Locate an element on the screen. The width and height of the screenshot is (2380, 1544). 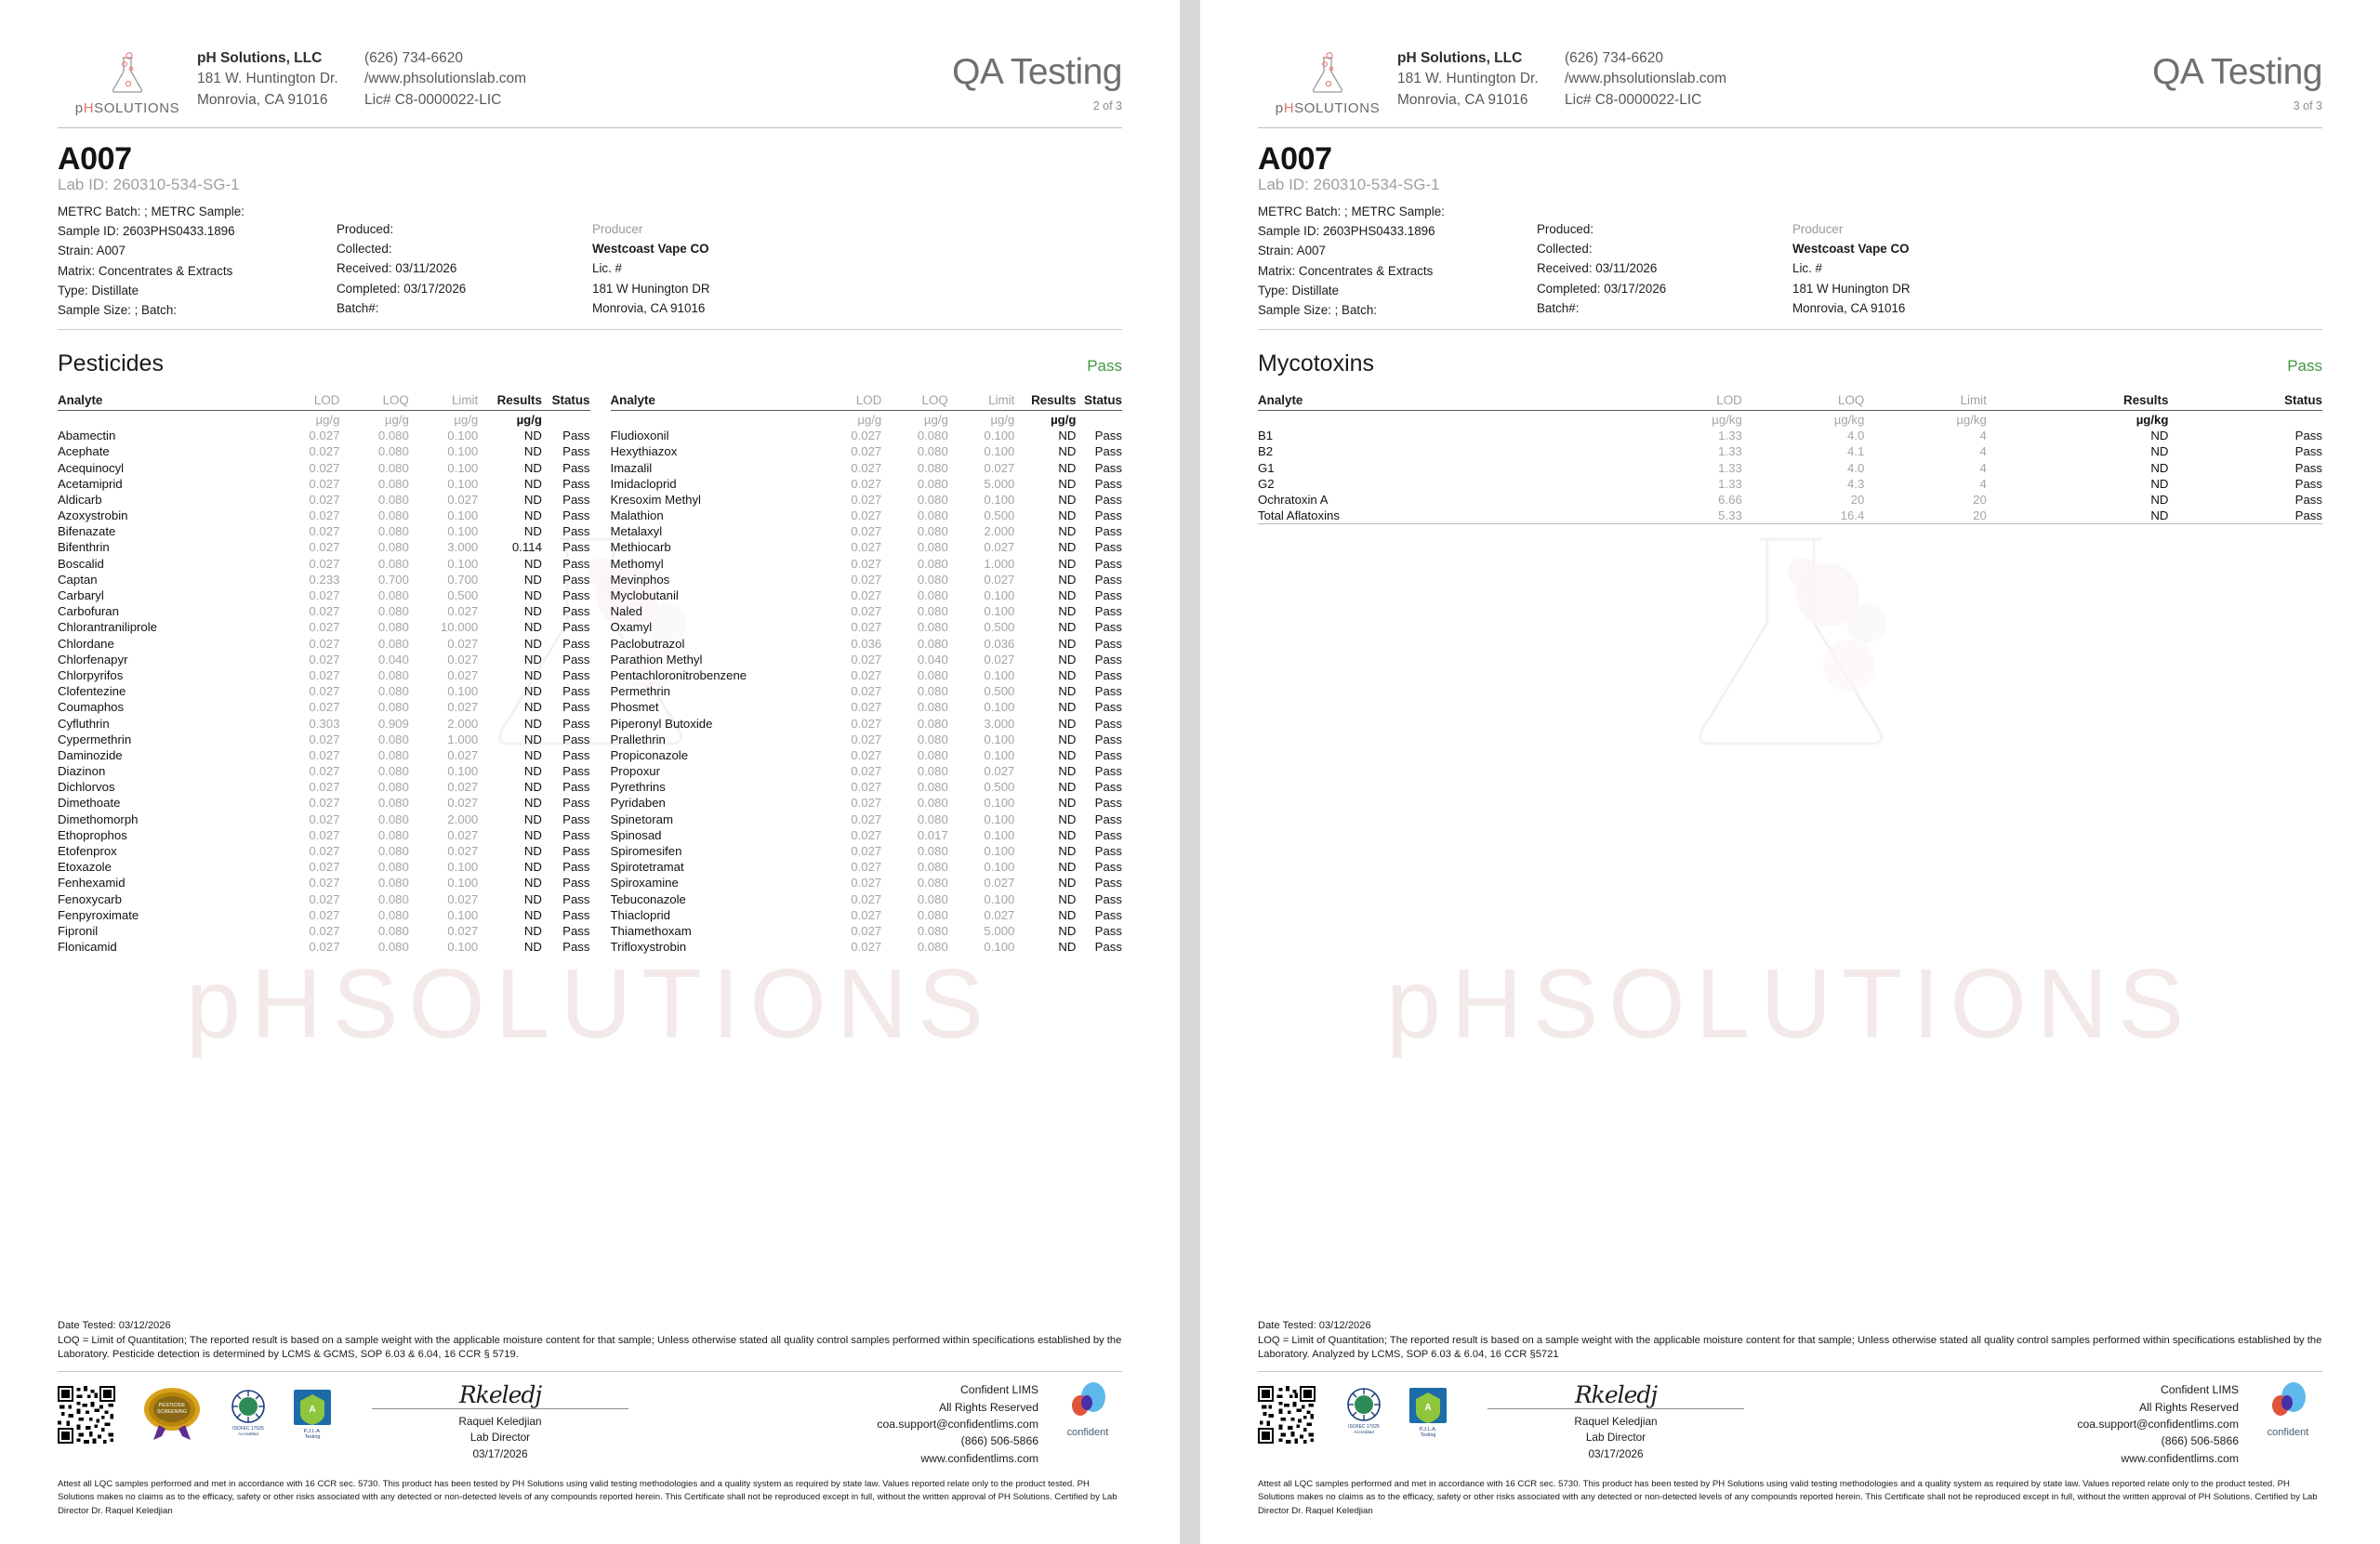
cell-analyte: Chlordane is located at coordinates (86, 644).